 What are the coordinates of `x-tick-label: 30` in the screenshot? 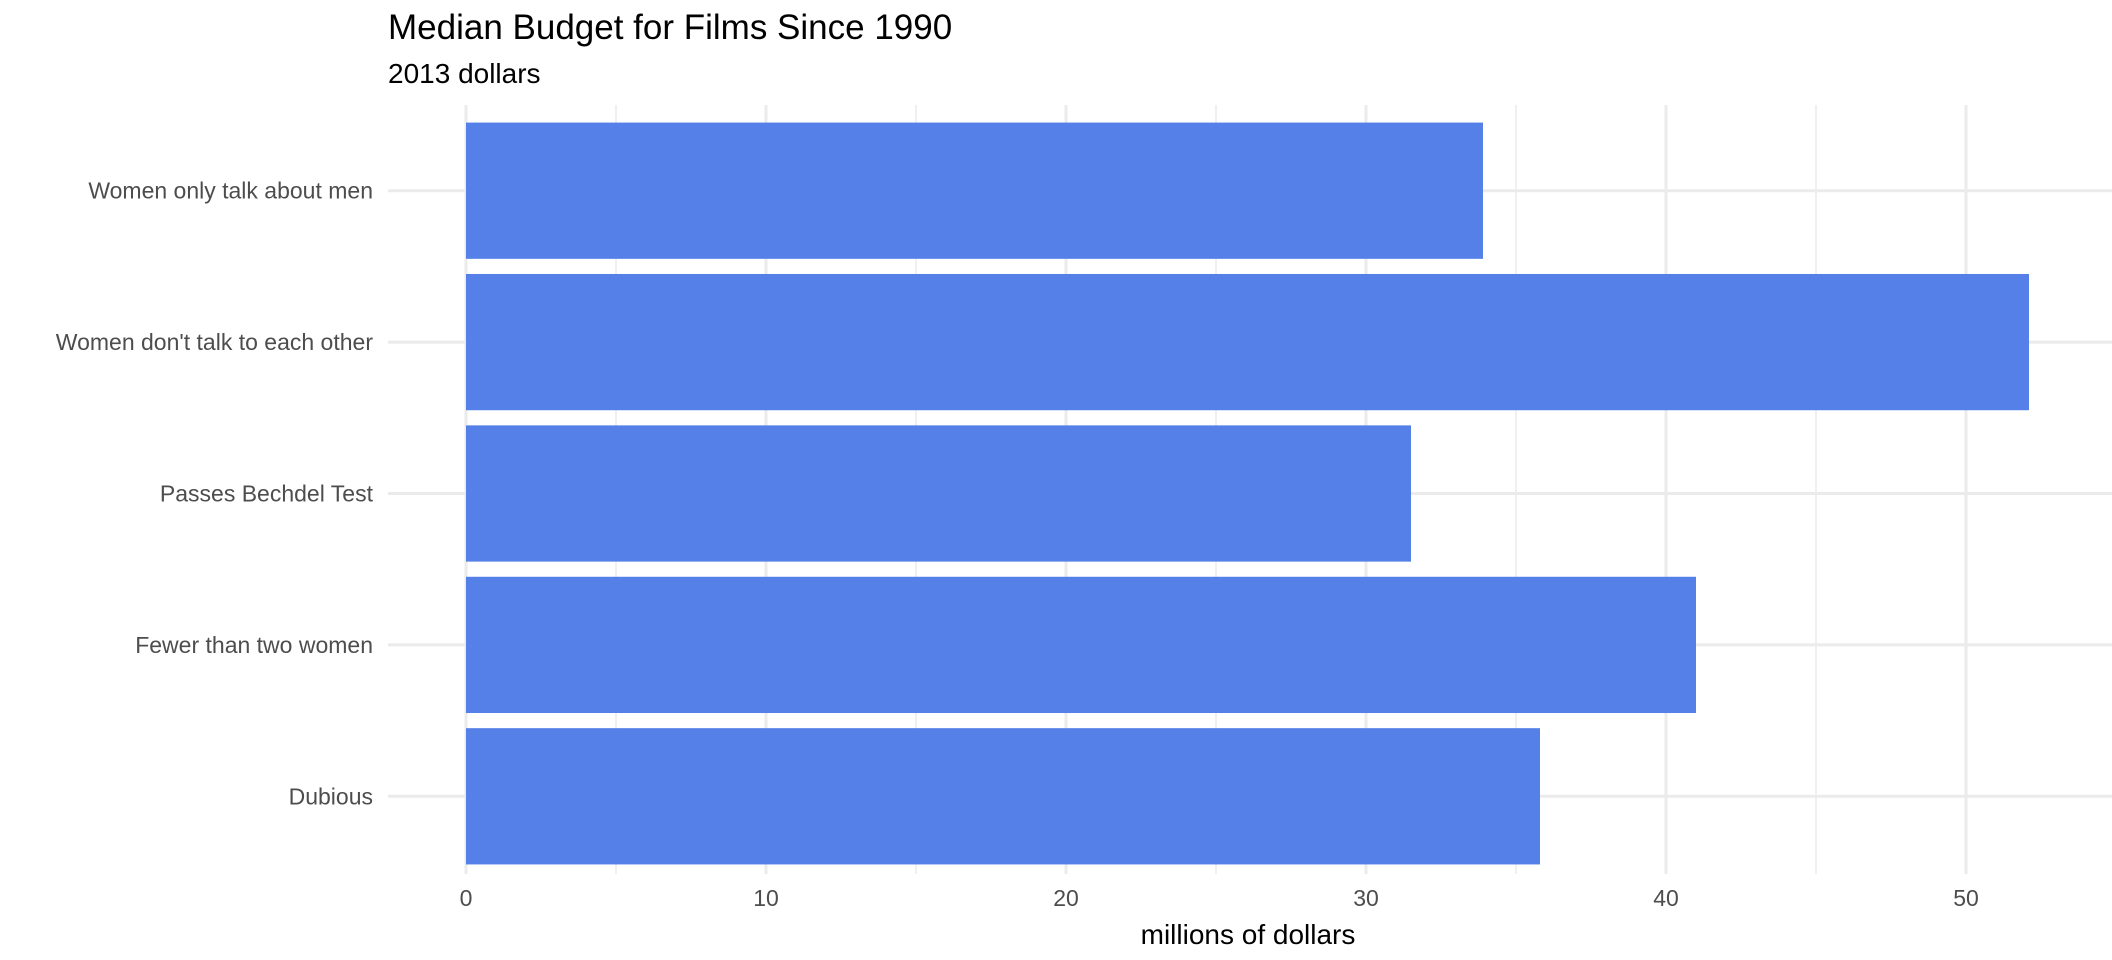 It's located at (1366, 898).